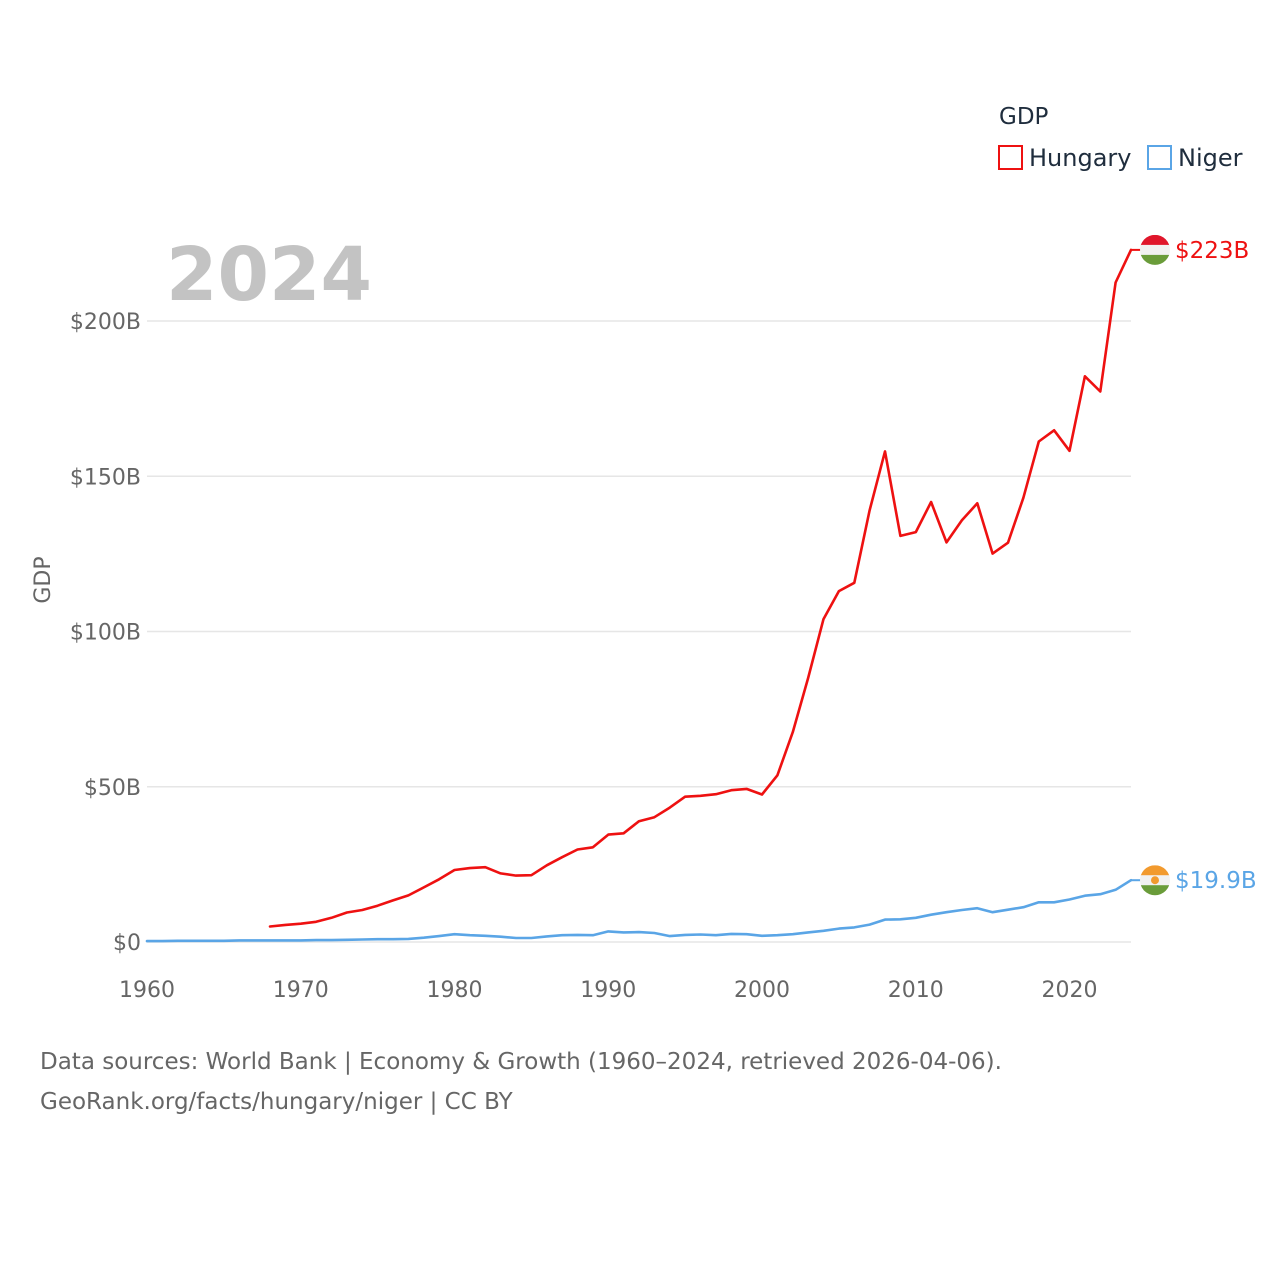 The height and width of the screenshot is (1280, 1280). I want to click on legend: GDP Hungary Niger, so click(1120, 138).